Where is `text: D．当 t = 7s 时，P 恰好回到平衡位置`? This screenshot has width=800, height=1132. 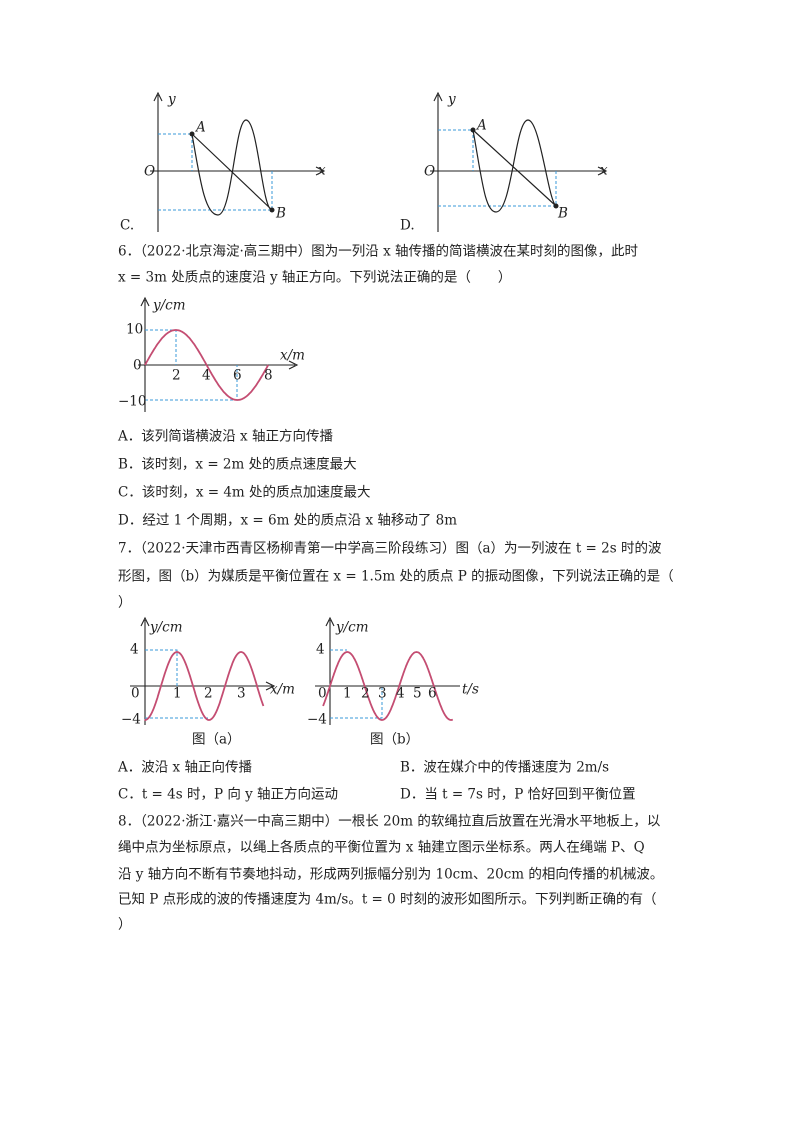
text: D．当 t = 7s 时，P 恰好回到平衡位置 is located at coordinates (518, 795).